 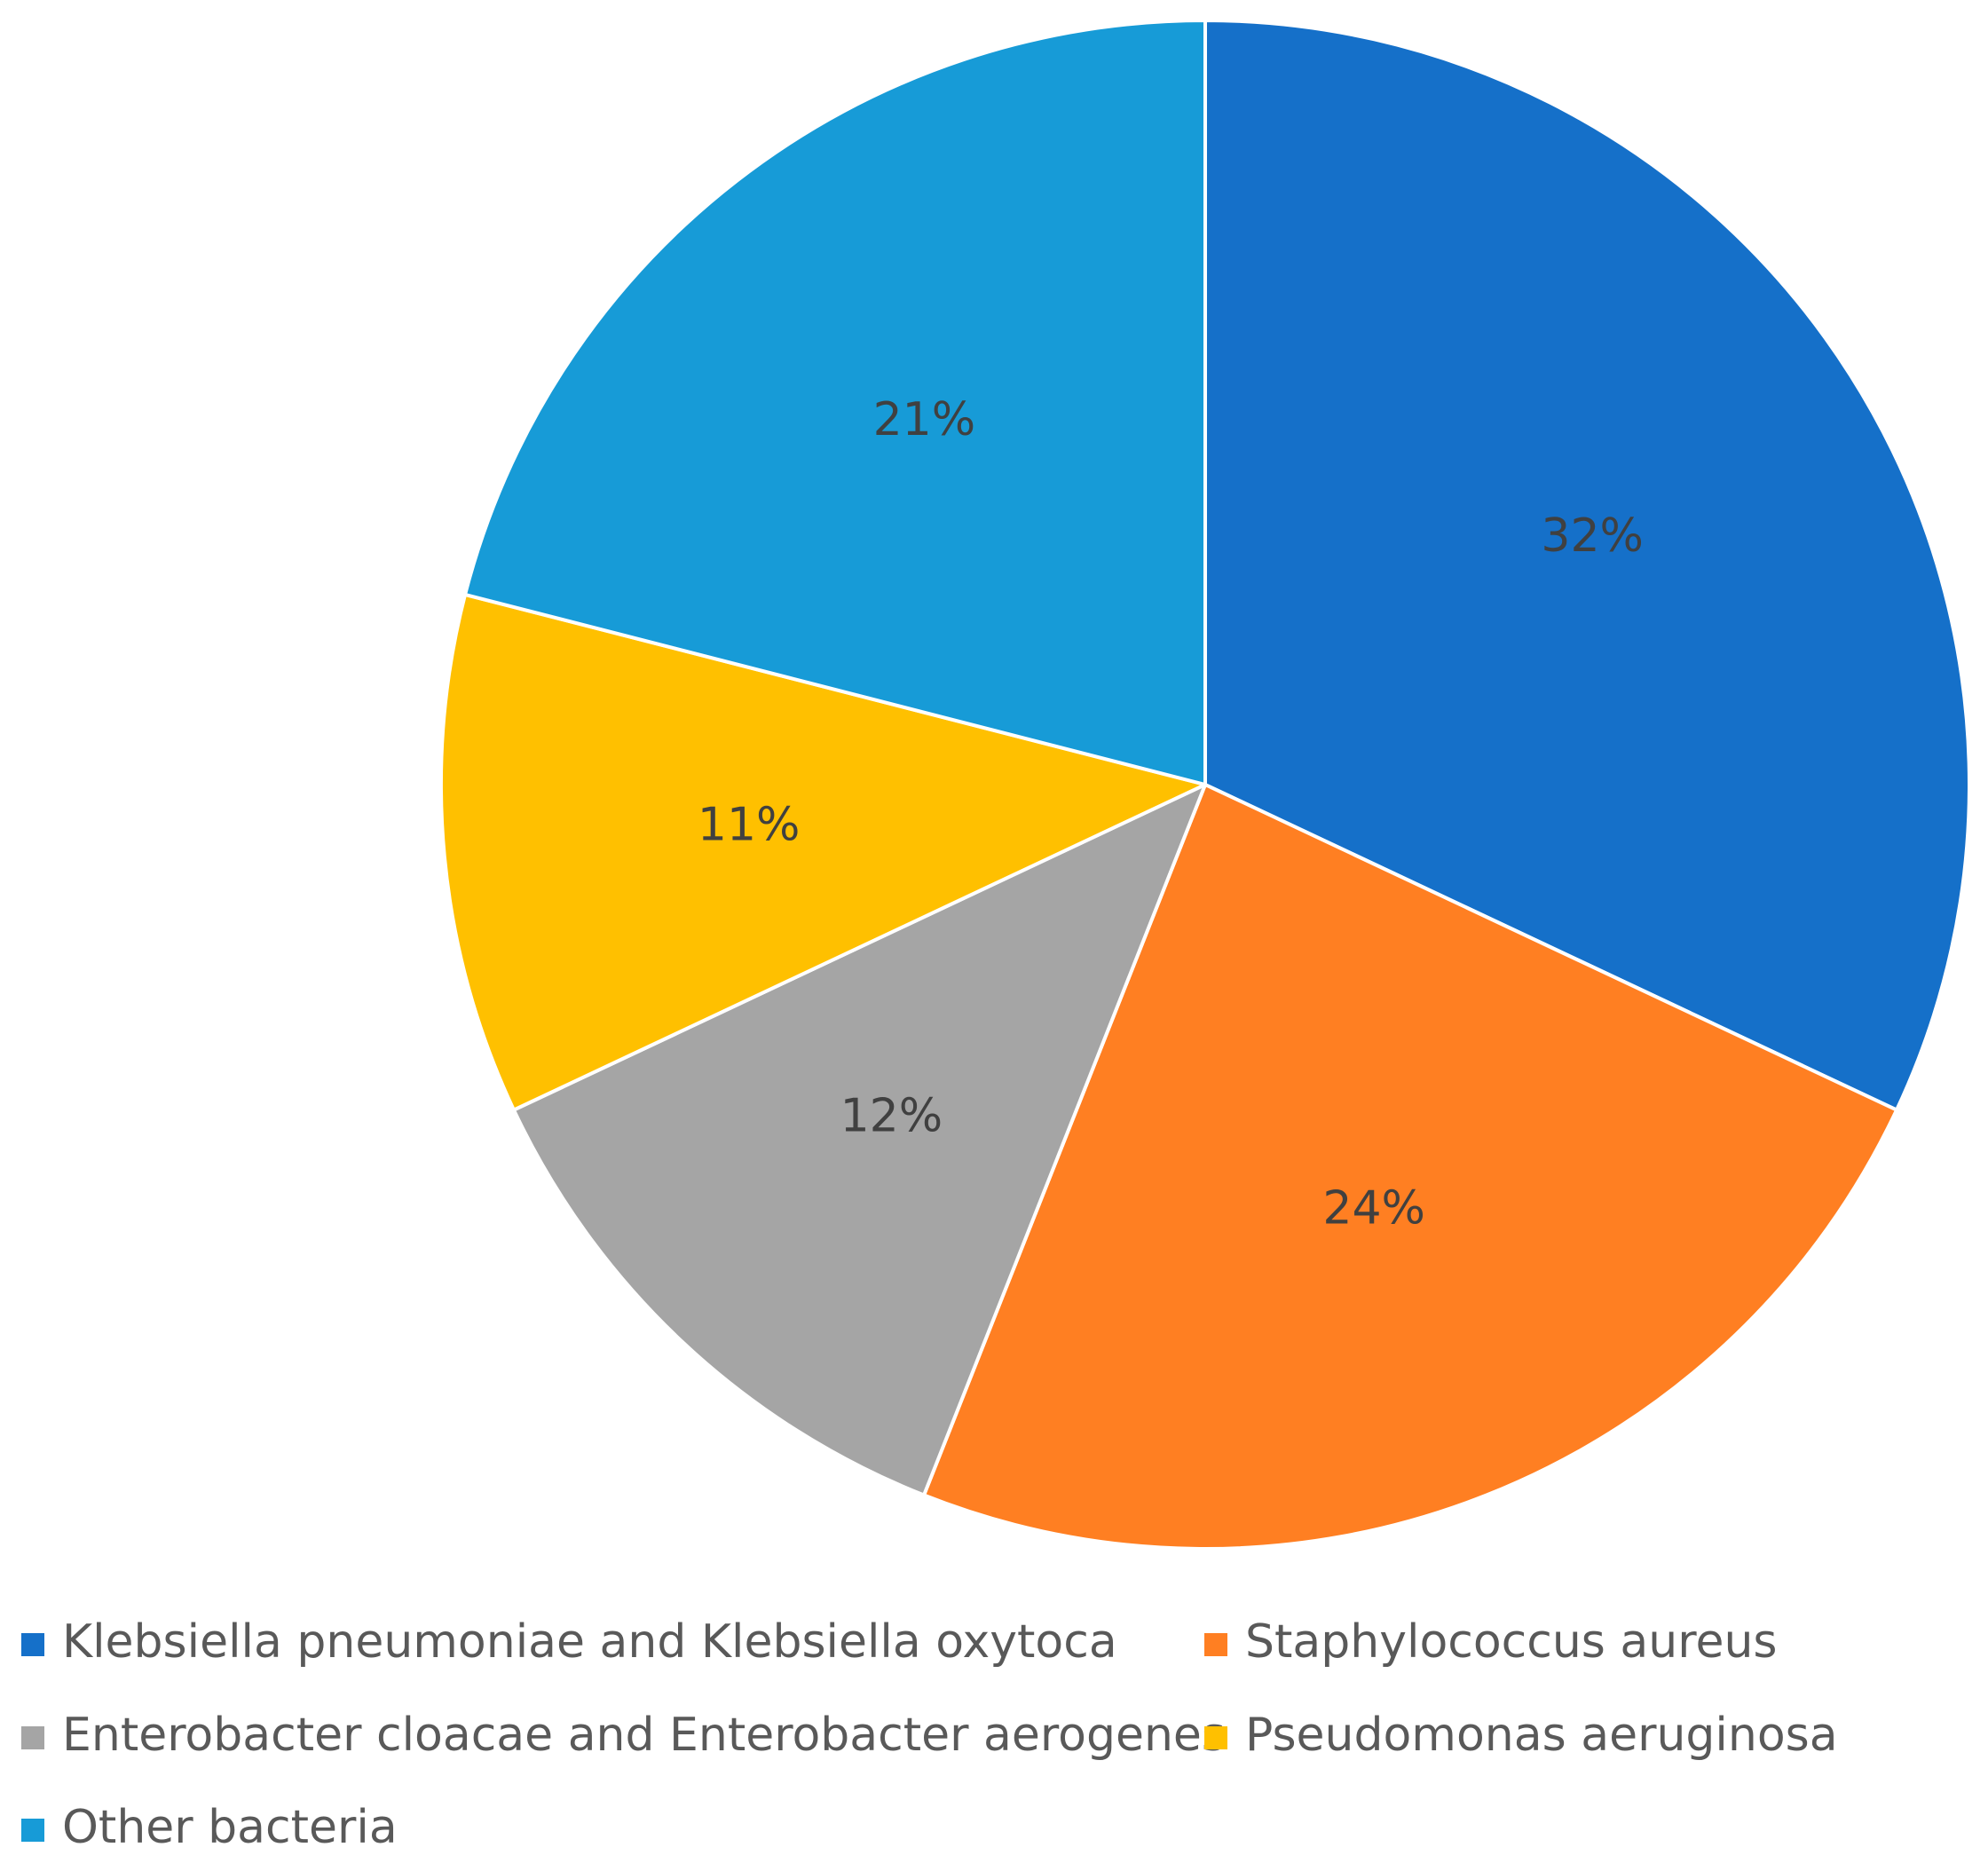 What do you see at coordinates (925, 419) in the screenshot?
I see `data-label-other-bacteria: 21%` at bounding box center [925, 419].